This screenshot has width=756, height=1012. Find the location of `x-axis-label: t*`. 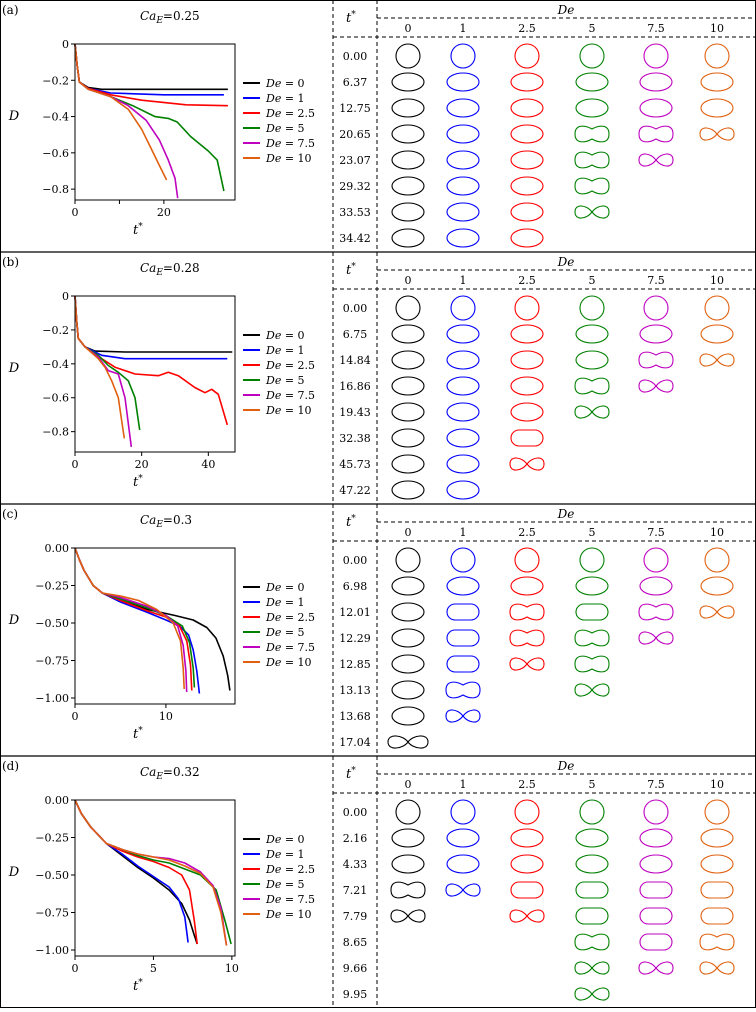

x-axis-label: t* is located at coordinates (138, 230).